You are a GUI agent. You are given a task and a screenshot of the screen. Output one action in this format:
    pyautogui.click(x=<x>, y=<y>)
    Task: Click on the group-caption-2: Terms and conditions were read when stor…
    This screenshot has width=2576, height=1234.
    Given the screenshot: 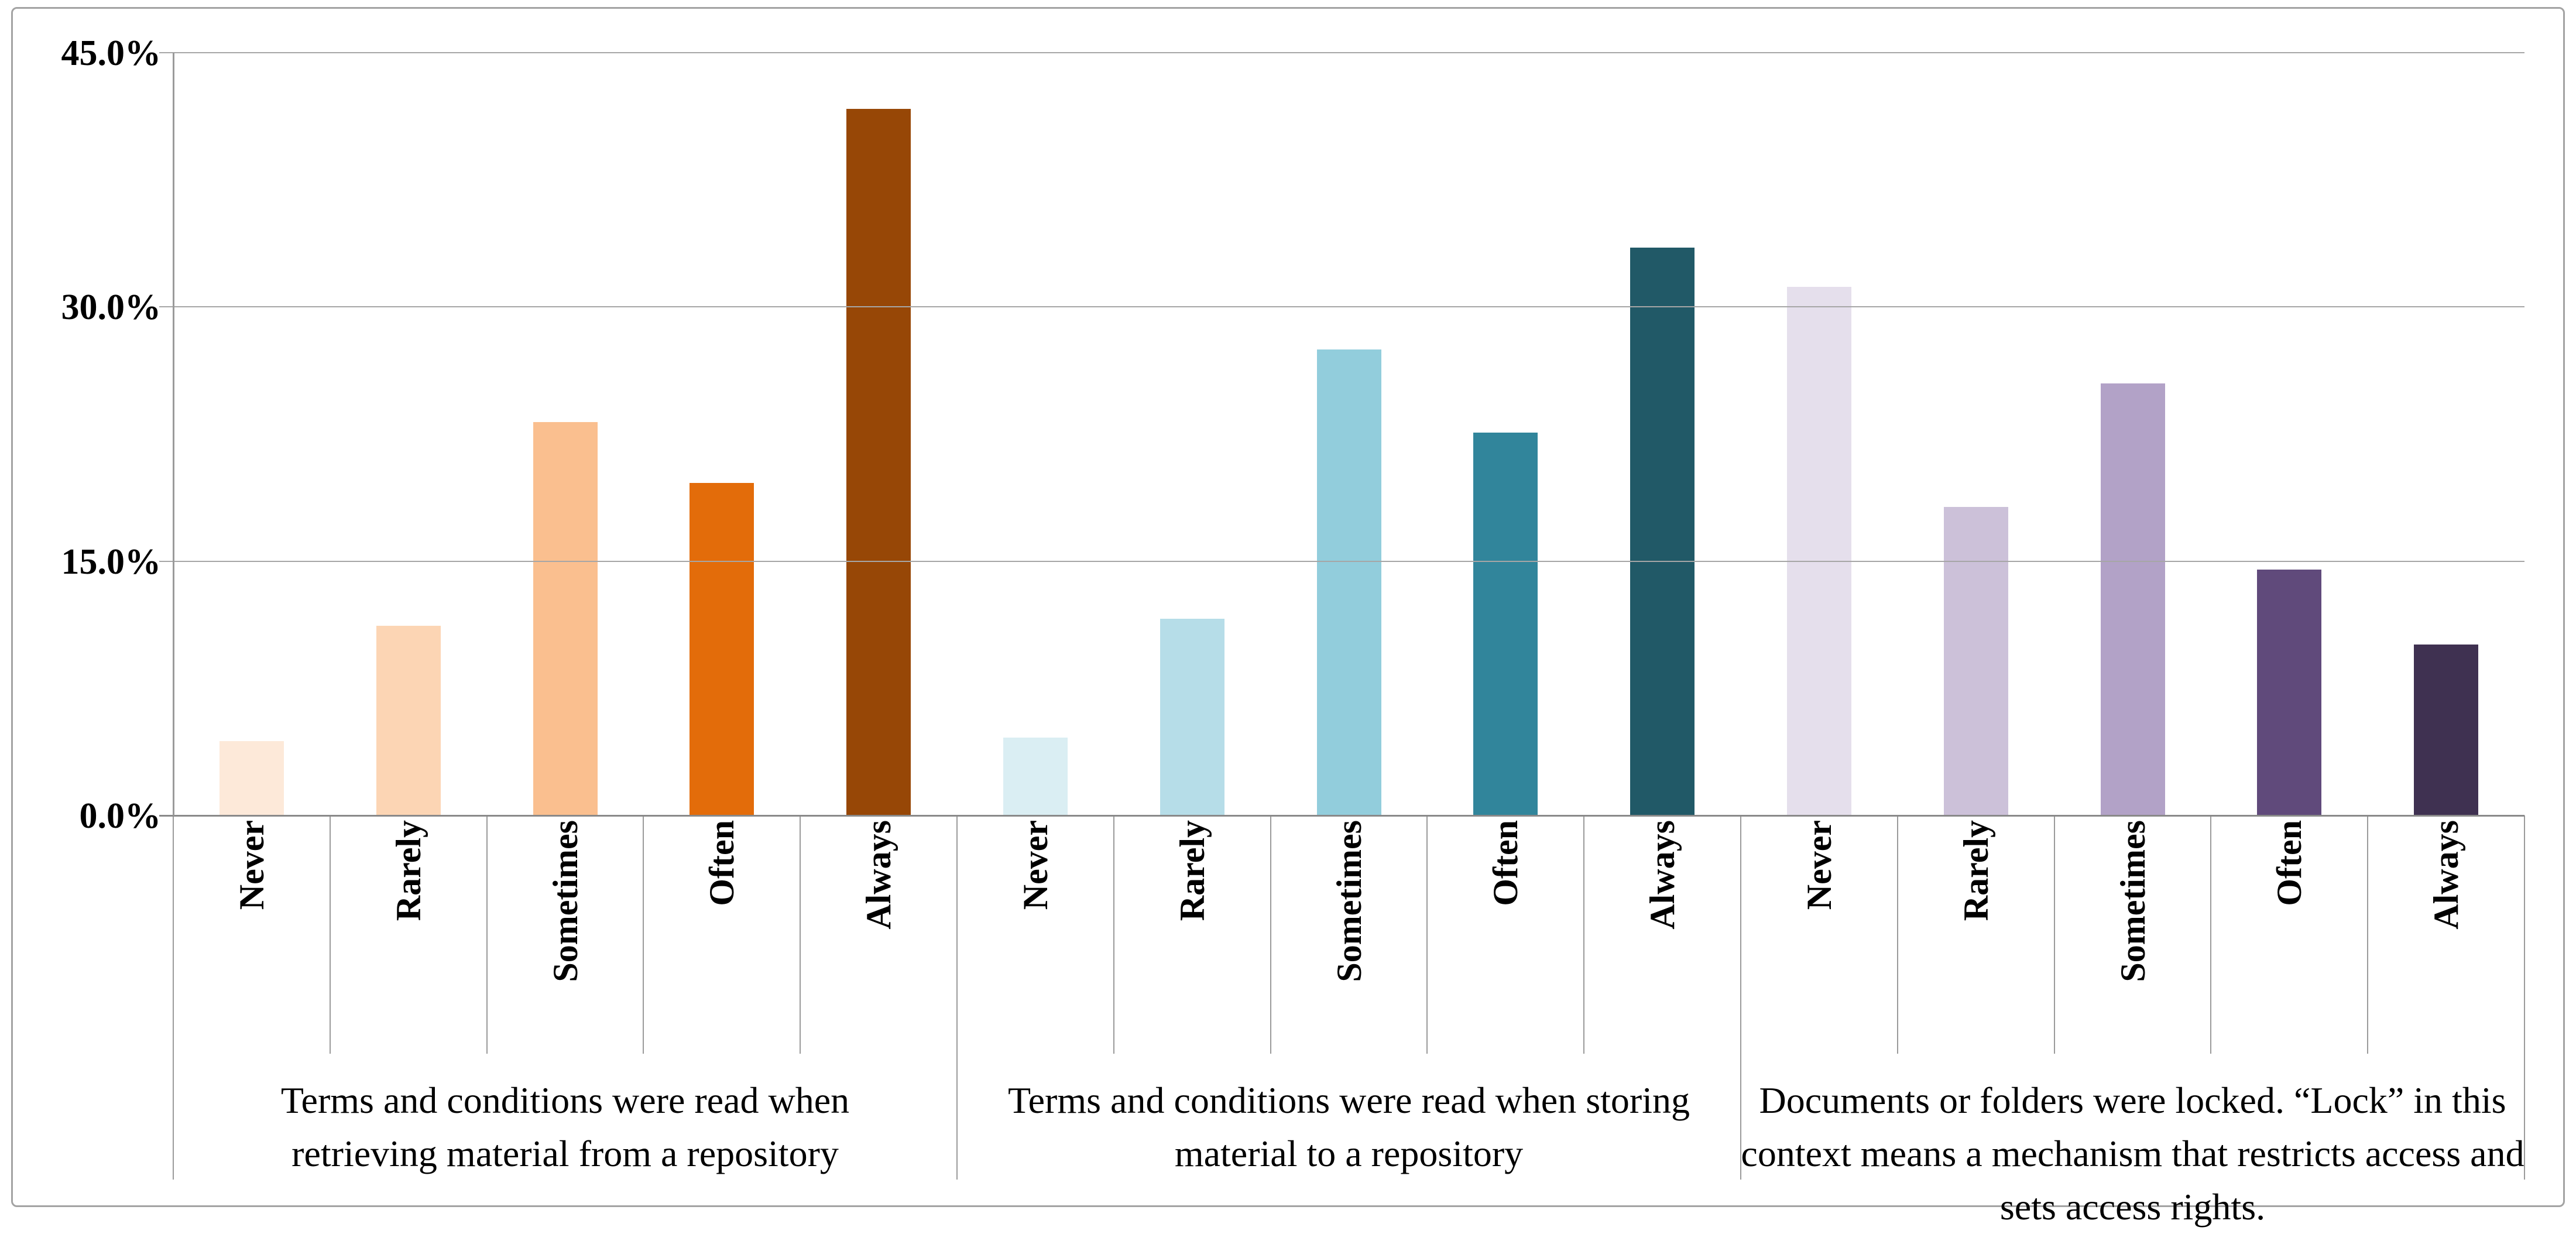 What is the action you would take?
    pyautogui.click(x=1349, y=1127)
    